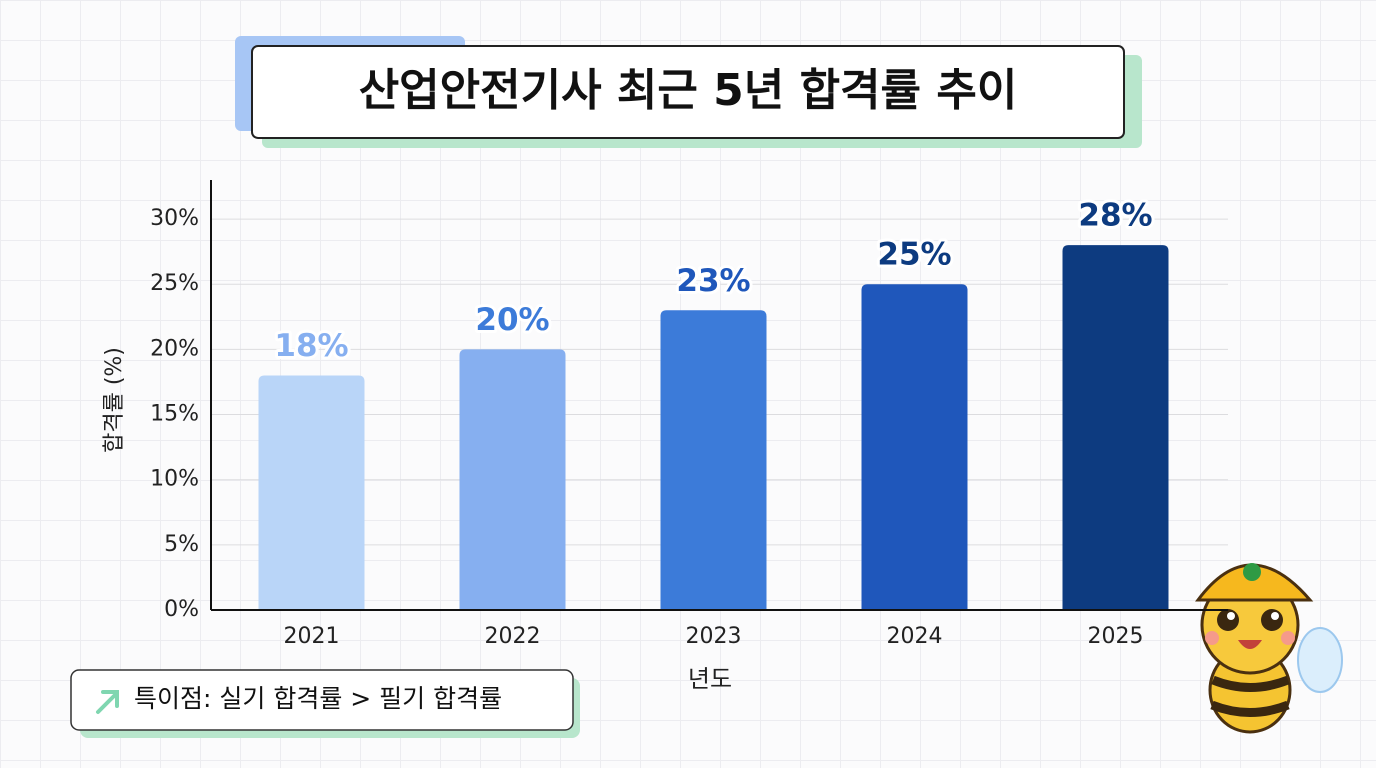 This screenshot has width=1376, height=768. I want to click on value-label: 23%, so click(713, 281).